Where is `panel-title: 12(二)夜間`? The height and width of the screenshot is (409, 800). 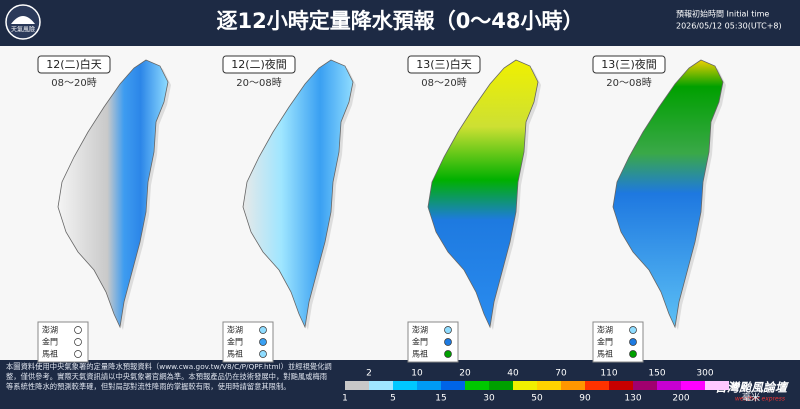
panel-title: 12(二)夜間 is located at coordinates (259, 64).